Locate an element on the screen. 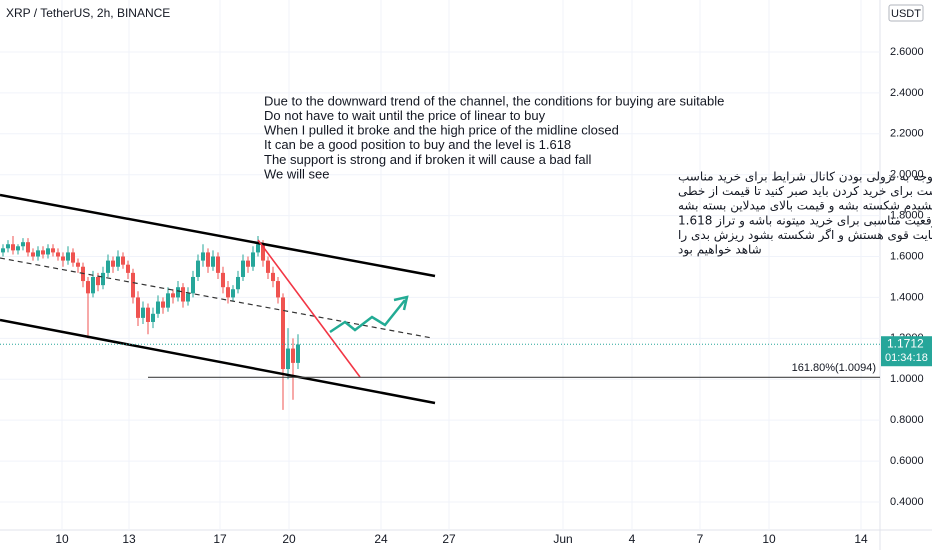 The width and height of the screenshot is (932, 550). x-tick-label: 13 is located at coordinates (129, 539).